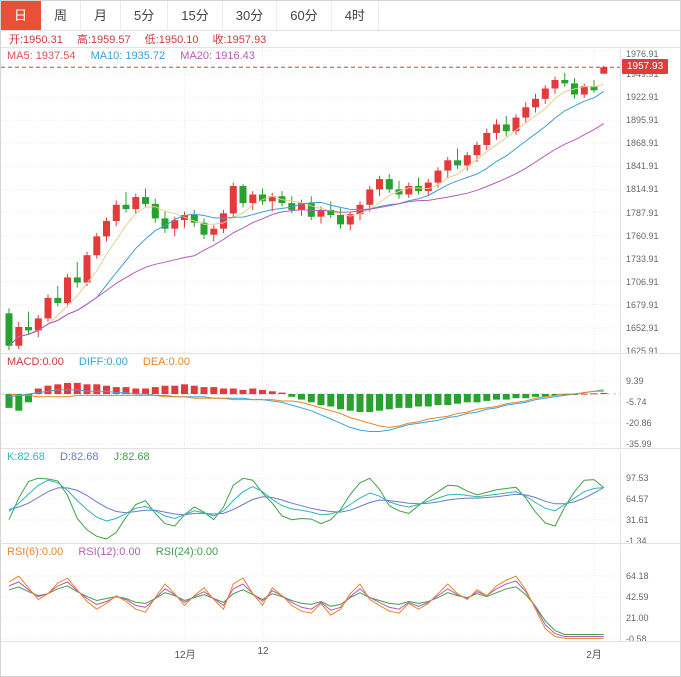 This screenshot has width=681, height=677. Describe the element at coordinates (637, 597) in the screenshot. I see `axis-tick-label: 42.59` at that location.